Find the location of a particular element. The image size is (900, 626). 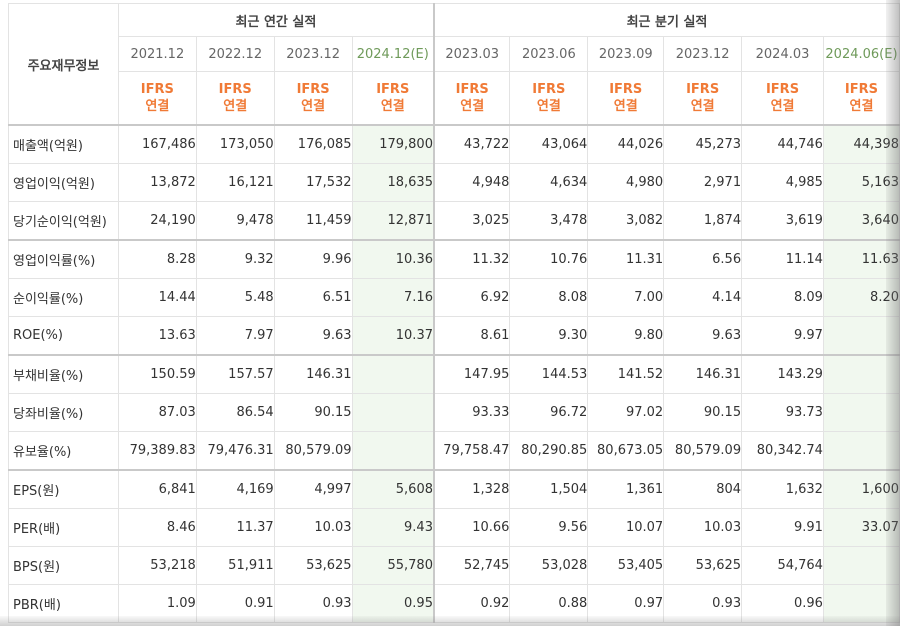

table-cell: 10.36 is located at coordinates (393, 259).